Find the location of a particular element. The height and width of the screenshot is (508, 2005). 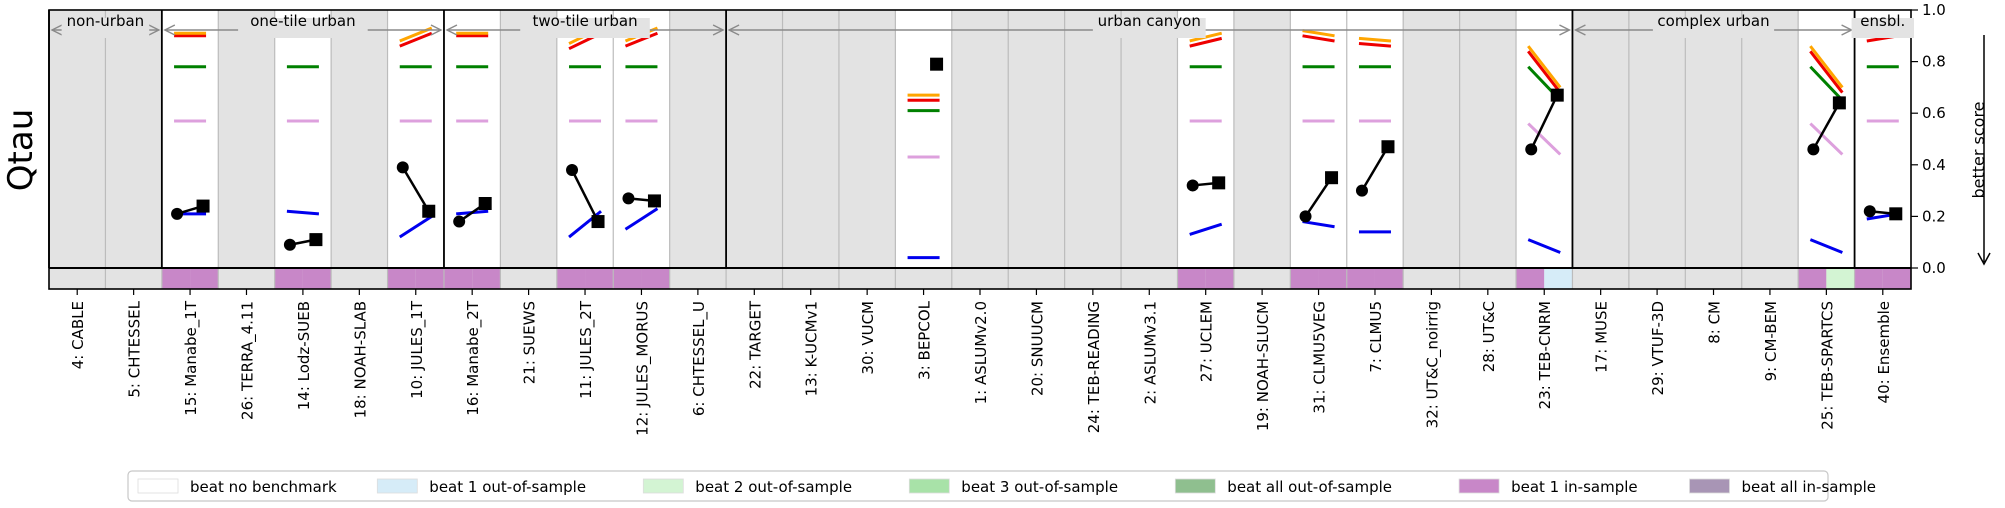

x-tick-label: 10: JULES_1T is located at coordinates (417, 349).